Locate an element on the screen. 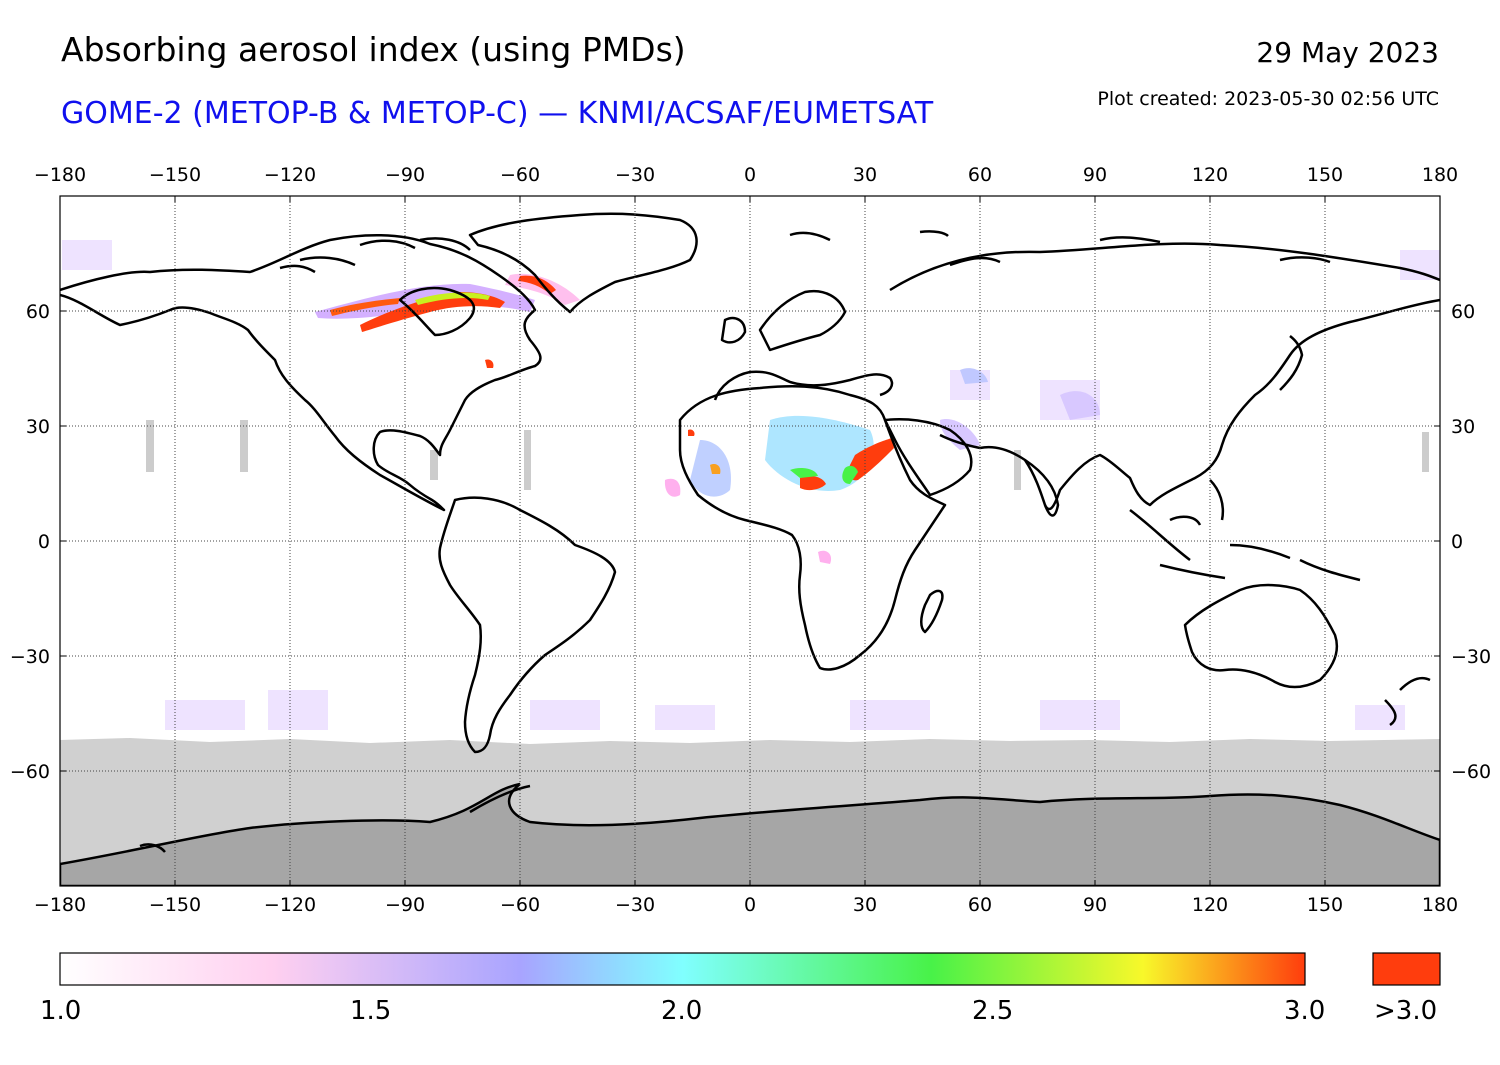 Image resolution: width=1500 pixels, height=1065 pixels. map-date: 29 May 2023 is located at coordinates (1347, 52).